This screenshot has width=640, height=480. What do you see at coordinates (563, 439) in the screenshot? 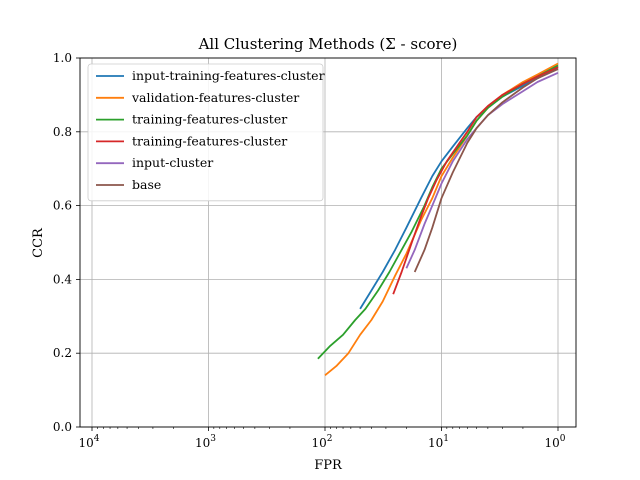
I see `x-tick-label-exponent: 0` at bounding box center [563, 439].